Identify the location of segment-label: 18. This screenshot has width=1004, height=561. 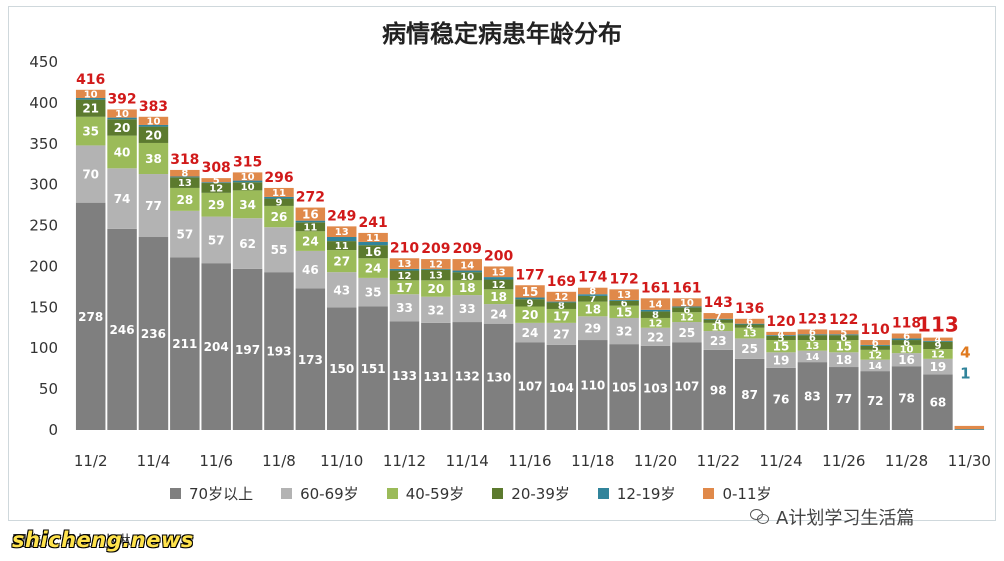
(498, 297).